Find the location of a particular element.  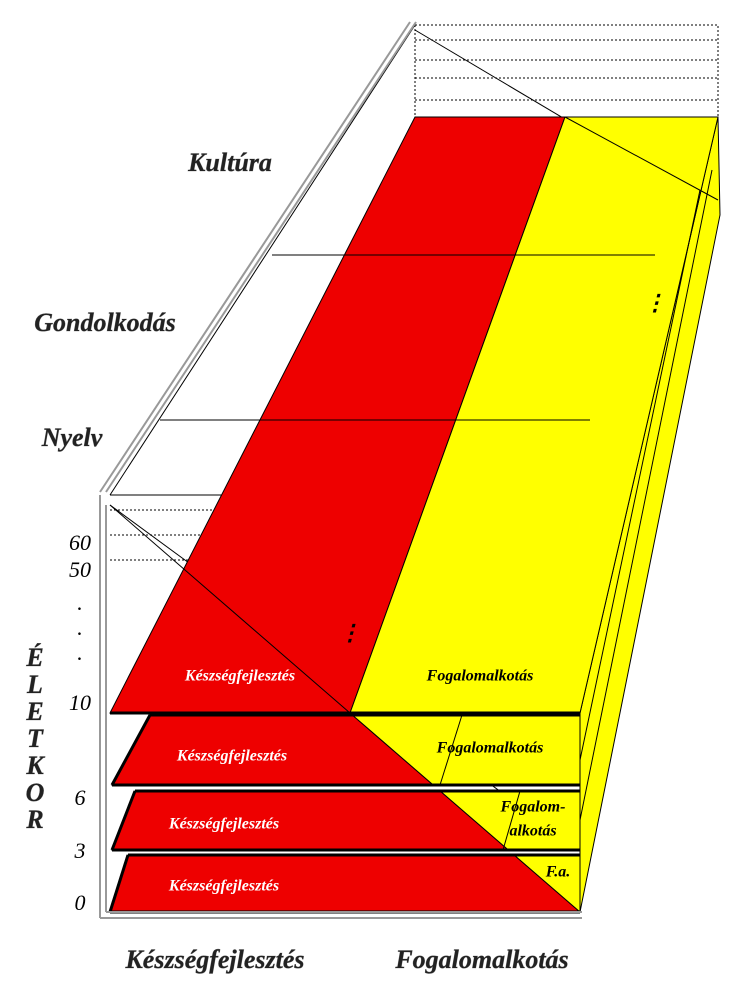

age-title-letter: É is located at coordinates (34, 657).